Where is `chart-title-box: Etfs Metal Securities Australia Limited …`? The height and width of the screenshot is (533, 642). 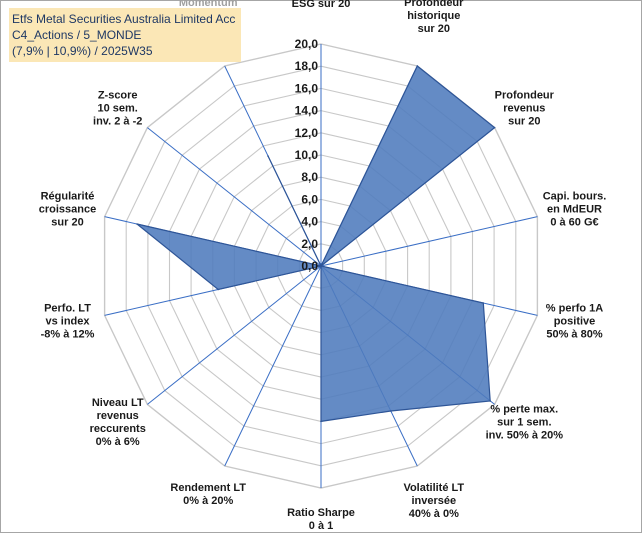
chart-title-box: Etfs Metal Securities Australia Limited … is located at coordinates (125, 35).